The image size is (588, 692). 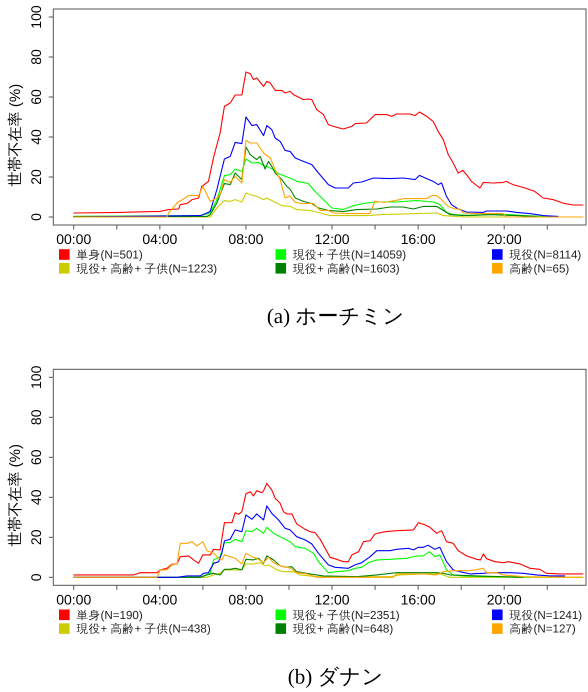 I want to click on legend-label: 現役+ 子供(N=2351), so click(x=346, y=615).